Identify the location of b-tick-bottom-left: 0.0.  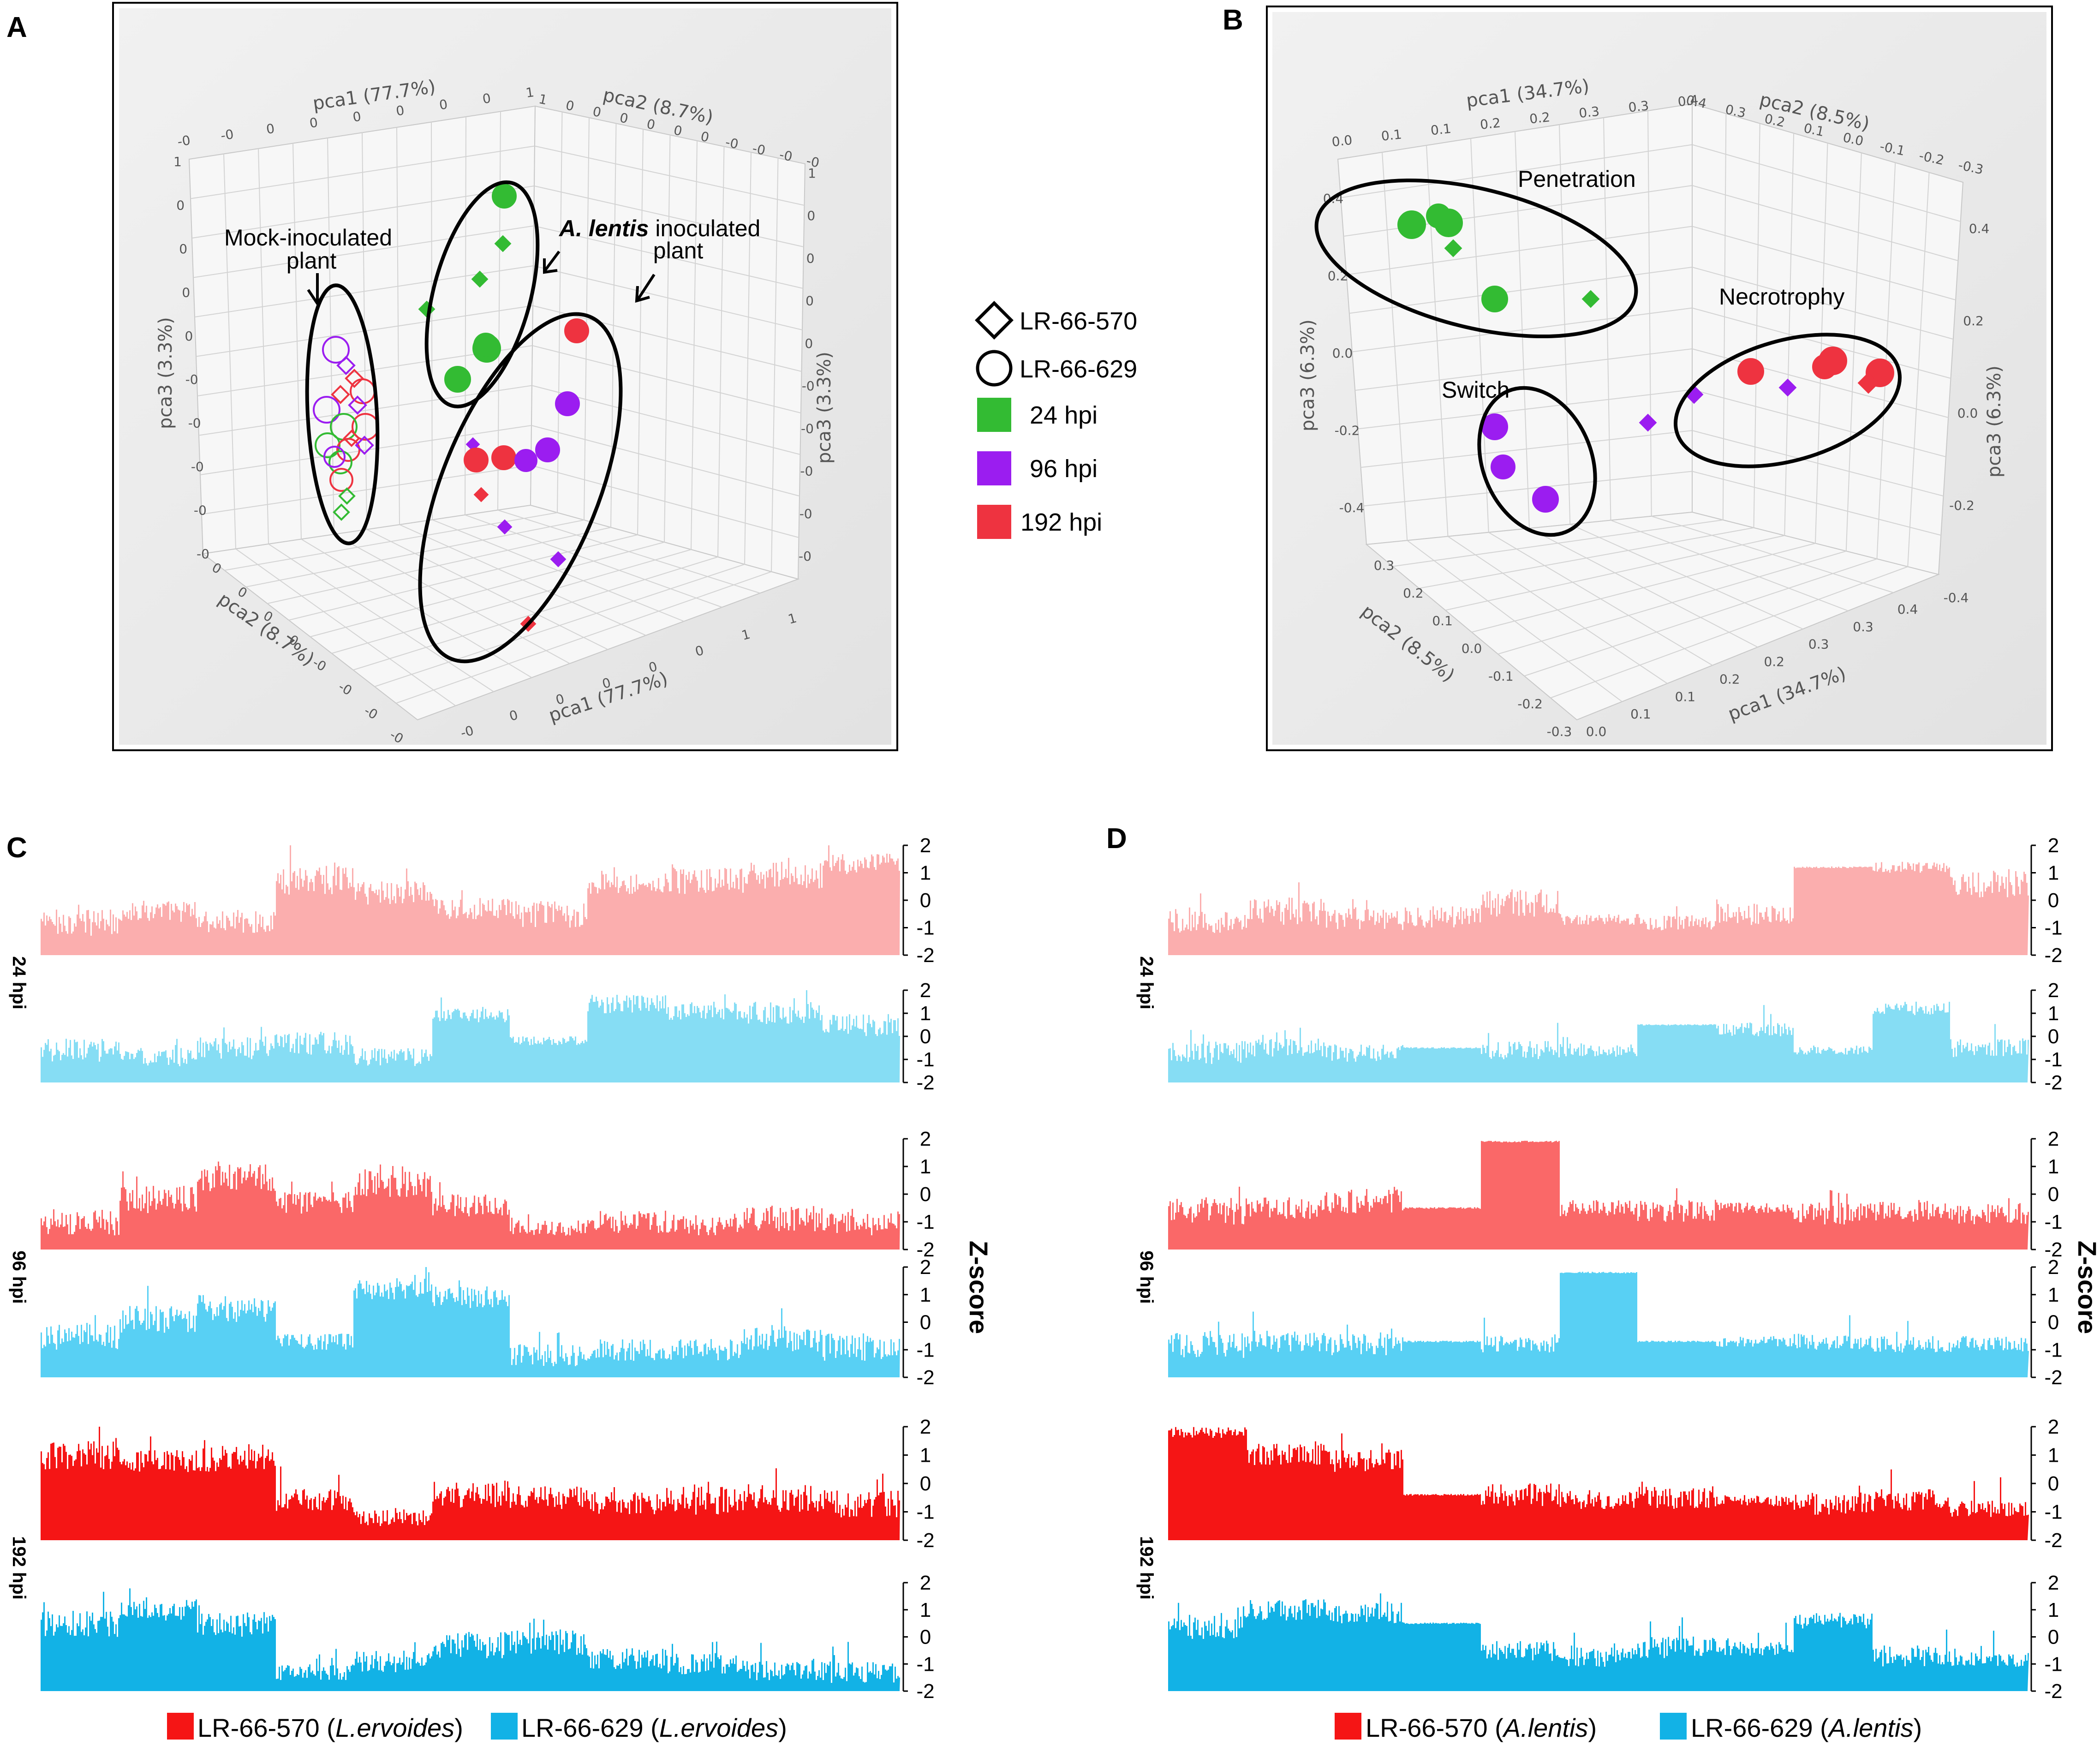
(1472, 648).